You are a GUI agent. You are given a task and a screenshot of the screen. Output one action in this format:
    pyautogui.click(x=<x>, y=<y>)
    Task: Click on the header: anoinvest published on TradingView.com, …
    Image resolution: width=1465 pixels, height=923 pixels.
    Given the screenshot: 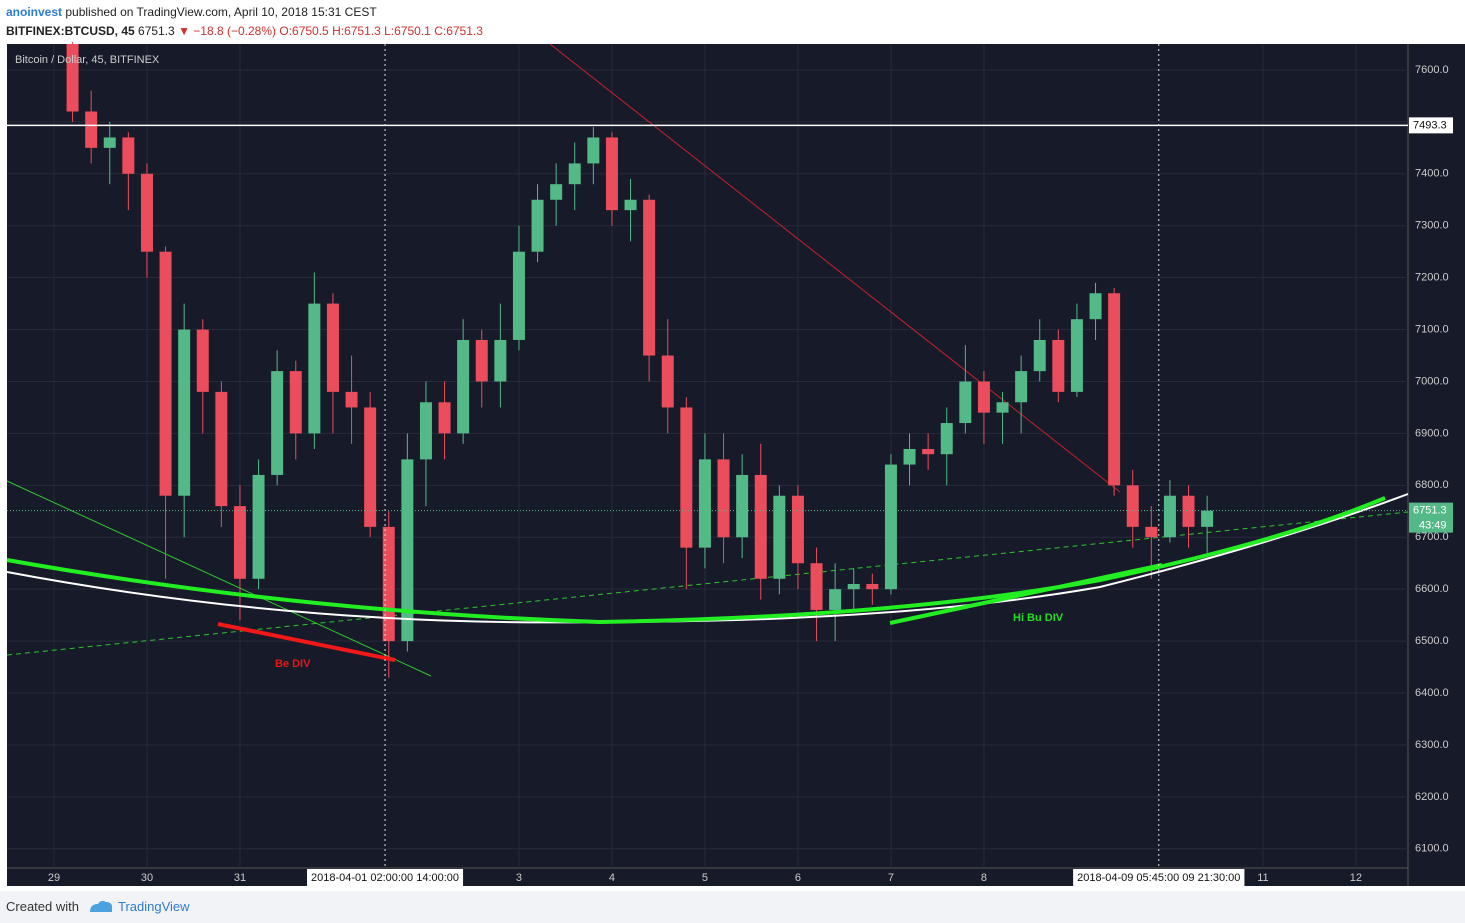 What is the action you would take?
    pyautogui.click(x=244, y=22)
    